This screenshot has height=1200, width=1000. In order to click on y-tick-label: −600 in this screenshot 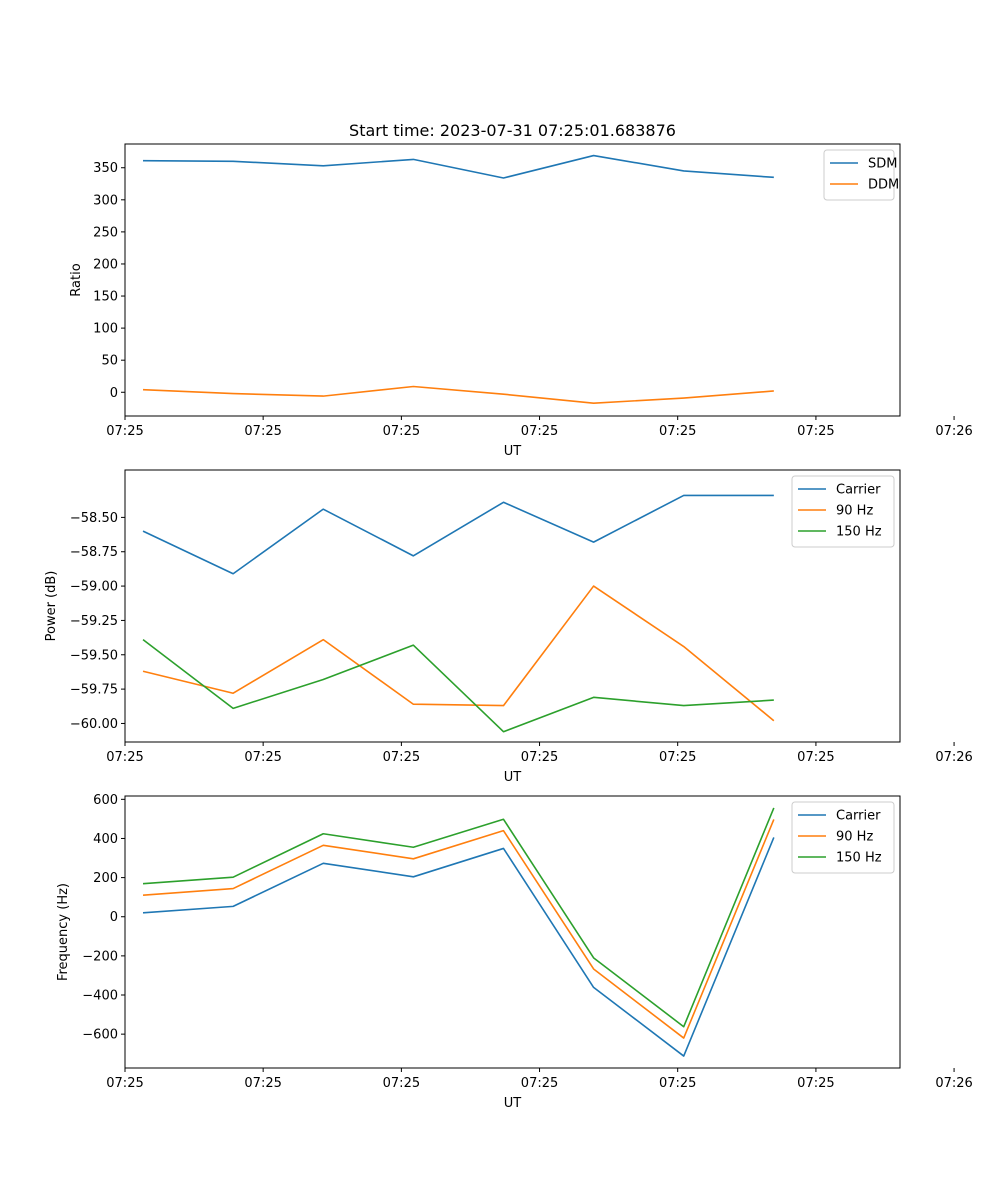, I will do `click(100, 1035)`.